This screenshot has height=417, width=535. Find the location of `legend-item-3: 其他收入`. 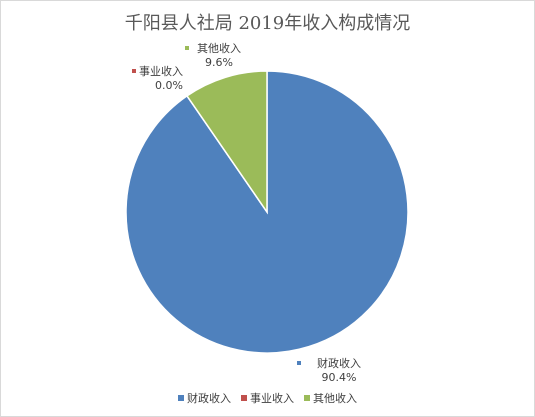

legend-item-3: 其他收入 is located at coordinates (330, 398).